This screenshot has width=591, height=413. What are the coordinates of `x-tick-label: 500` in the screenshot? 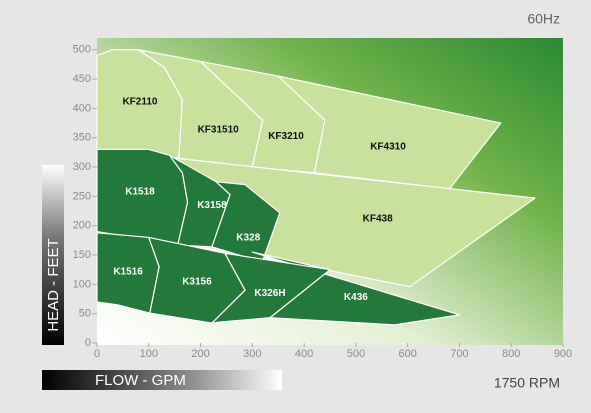 It's located at (356, 354).